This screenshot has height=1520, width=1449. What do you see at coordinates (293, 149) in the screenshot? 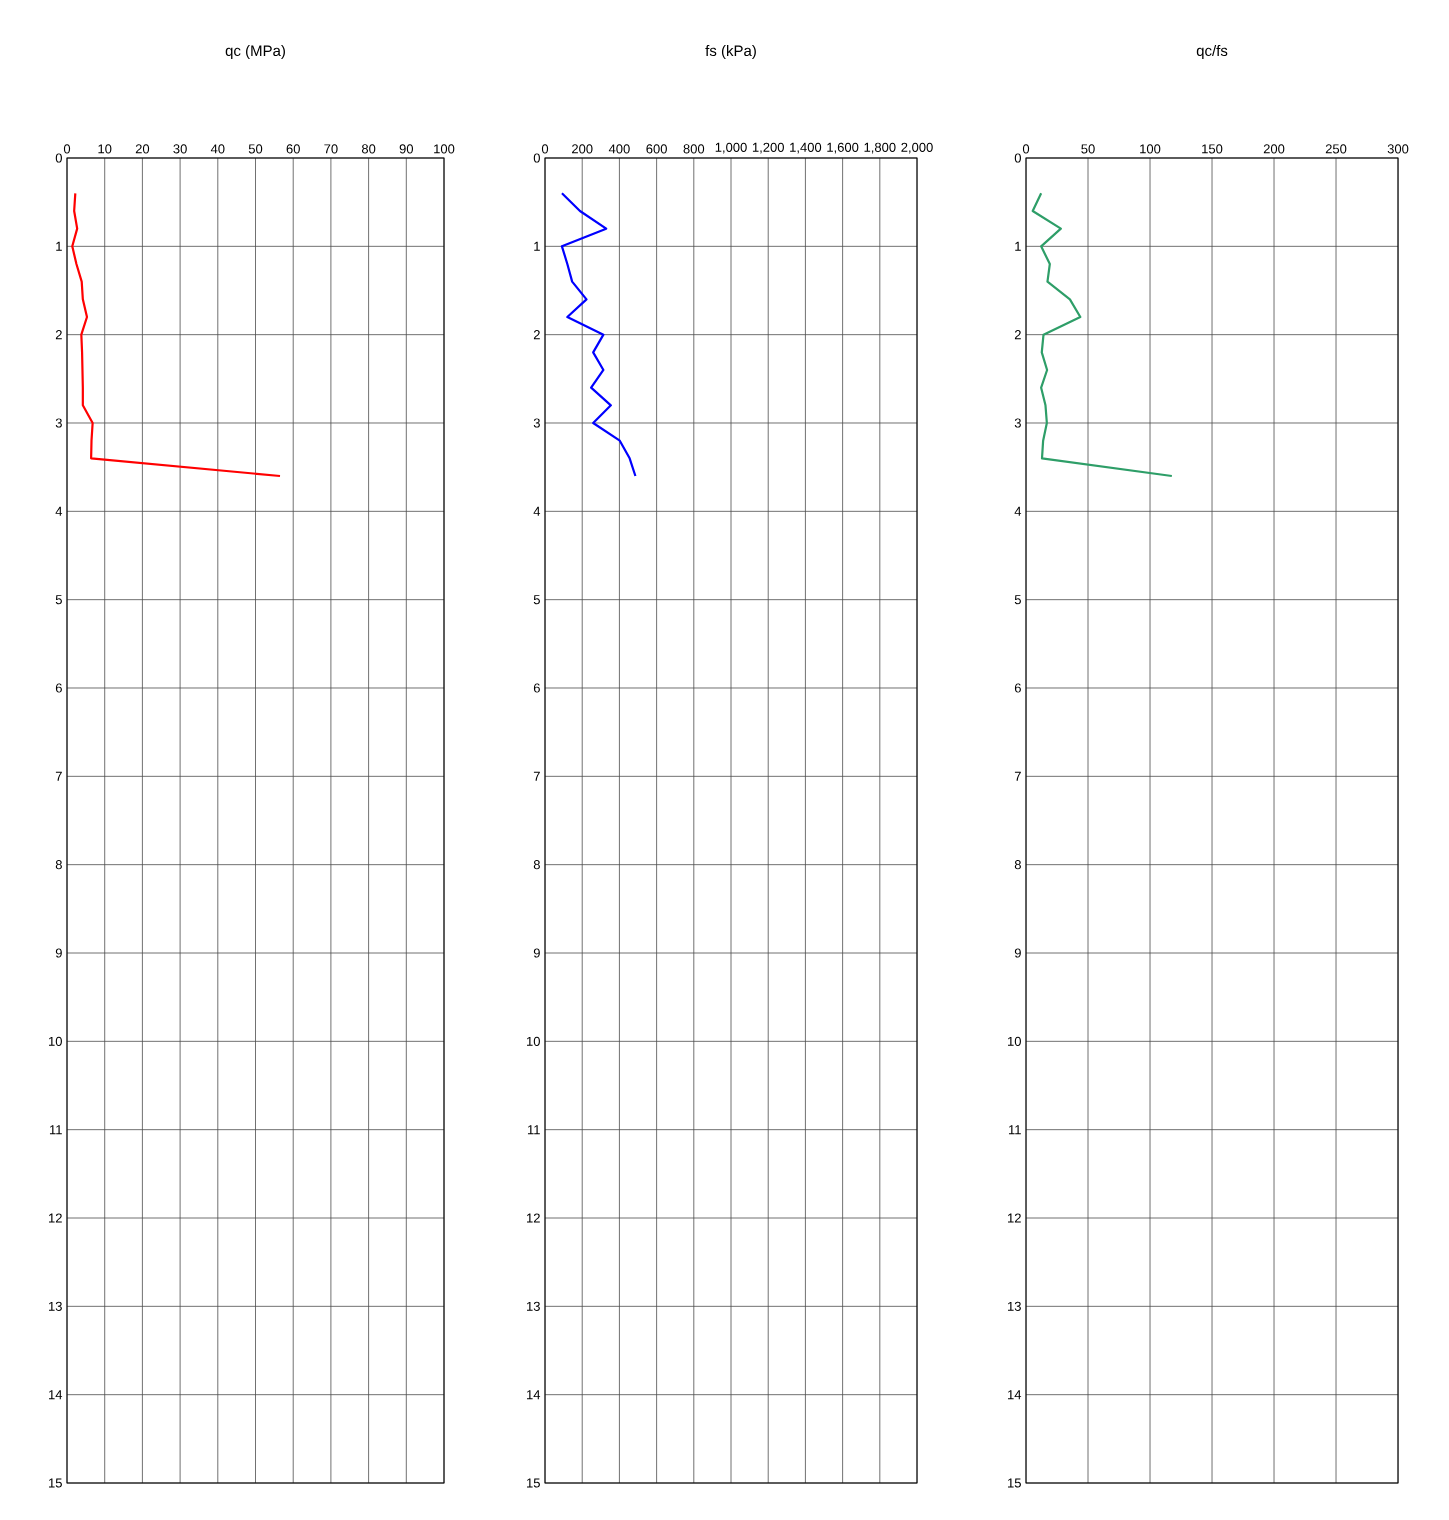
I see `x-tick-label: 60` at bounding box center [293, 149].